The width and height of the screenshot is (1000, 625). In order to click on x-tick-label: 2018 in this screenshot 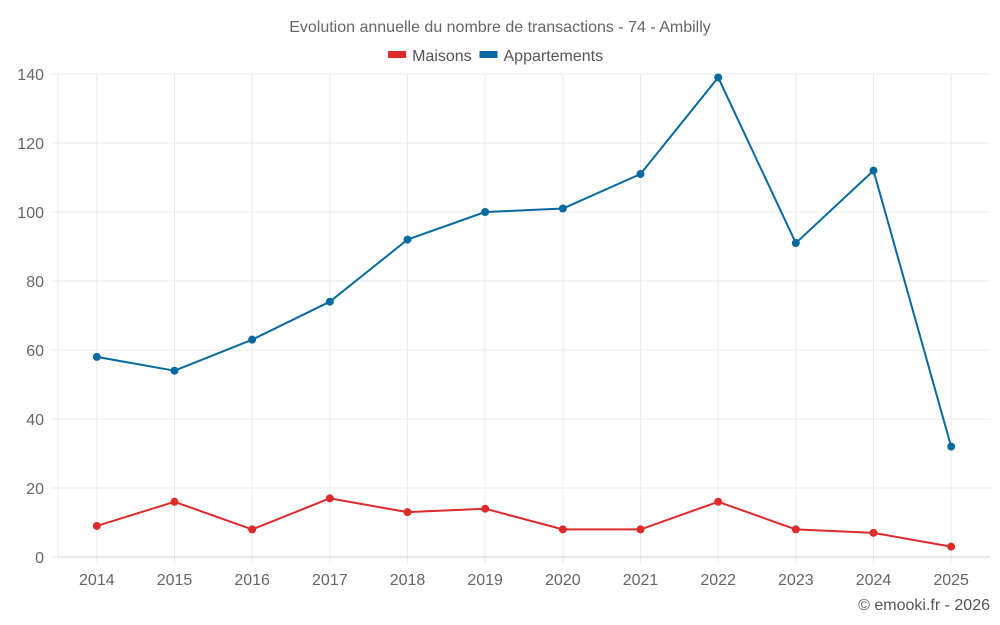, I will do `click(408, 580)`.